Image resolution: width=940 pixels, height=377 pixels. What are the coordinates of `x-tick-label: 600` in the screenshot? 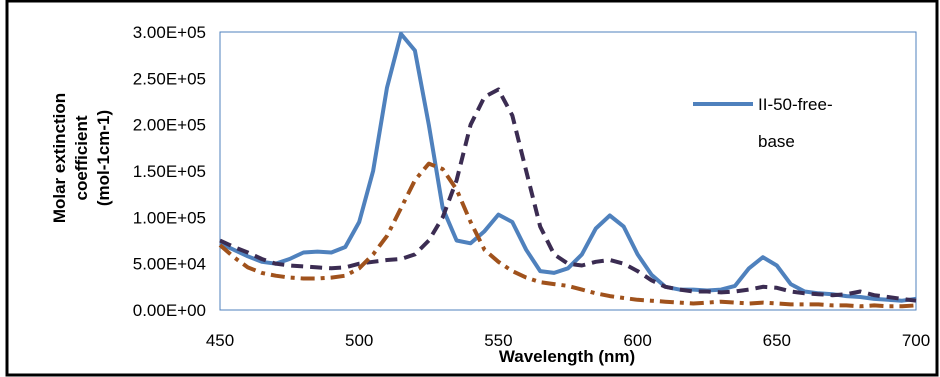 It's located at (637, 340).